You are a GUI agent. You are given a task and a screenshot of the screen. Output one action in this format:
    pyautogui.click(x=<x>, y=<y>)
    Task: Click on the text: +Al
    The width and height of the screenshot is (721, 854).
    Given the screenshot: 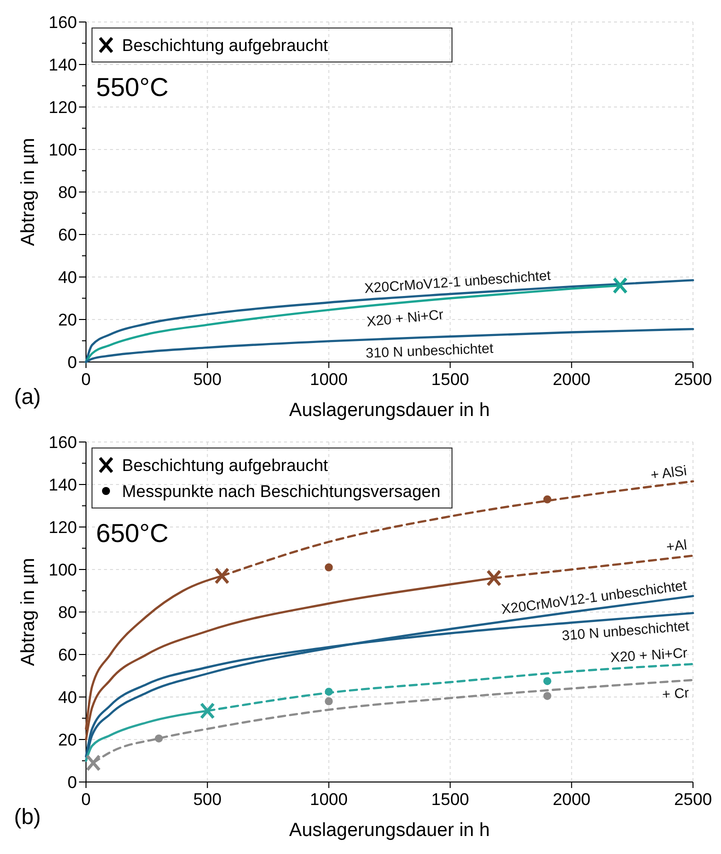 What is the action you would take?
    pyautogui.click(x=676, y=545)
    